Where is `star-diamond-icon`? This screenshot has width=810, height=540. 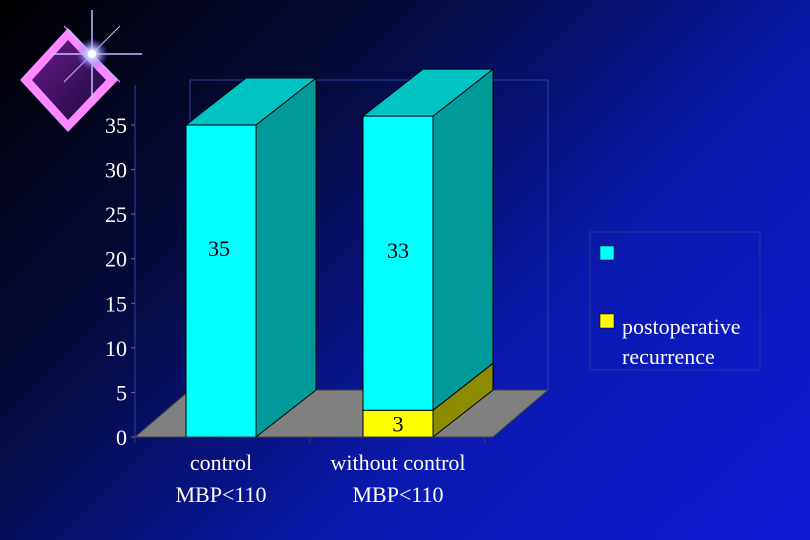 star-diamond-icon is located at coordinates (81, 71).